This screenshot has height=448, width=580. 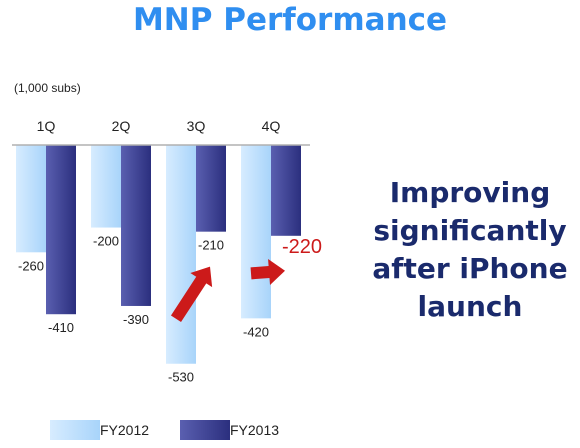 What do you see at coordinates (75, 430) in the screenshot?
I see `legend-swatch-fy2012` at bounding box center [75, 430].